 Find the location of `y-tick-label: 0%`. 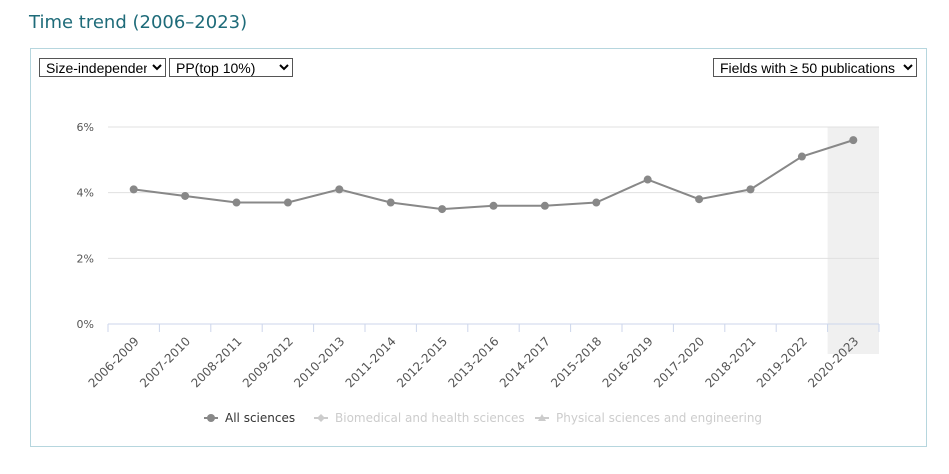

y-tick-label: 0% is located at coordinates (85, 324).